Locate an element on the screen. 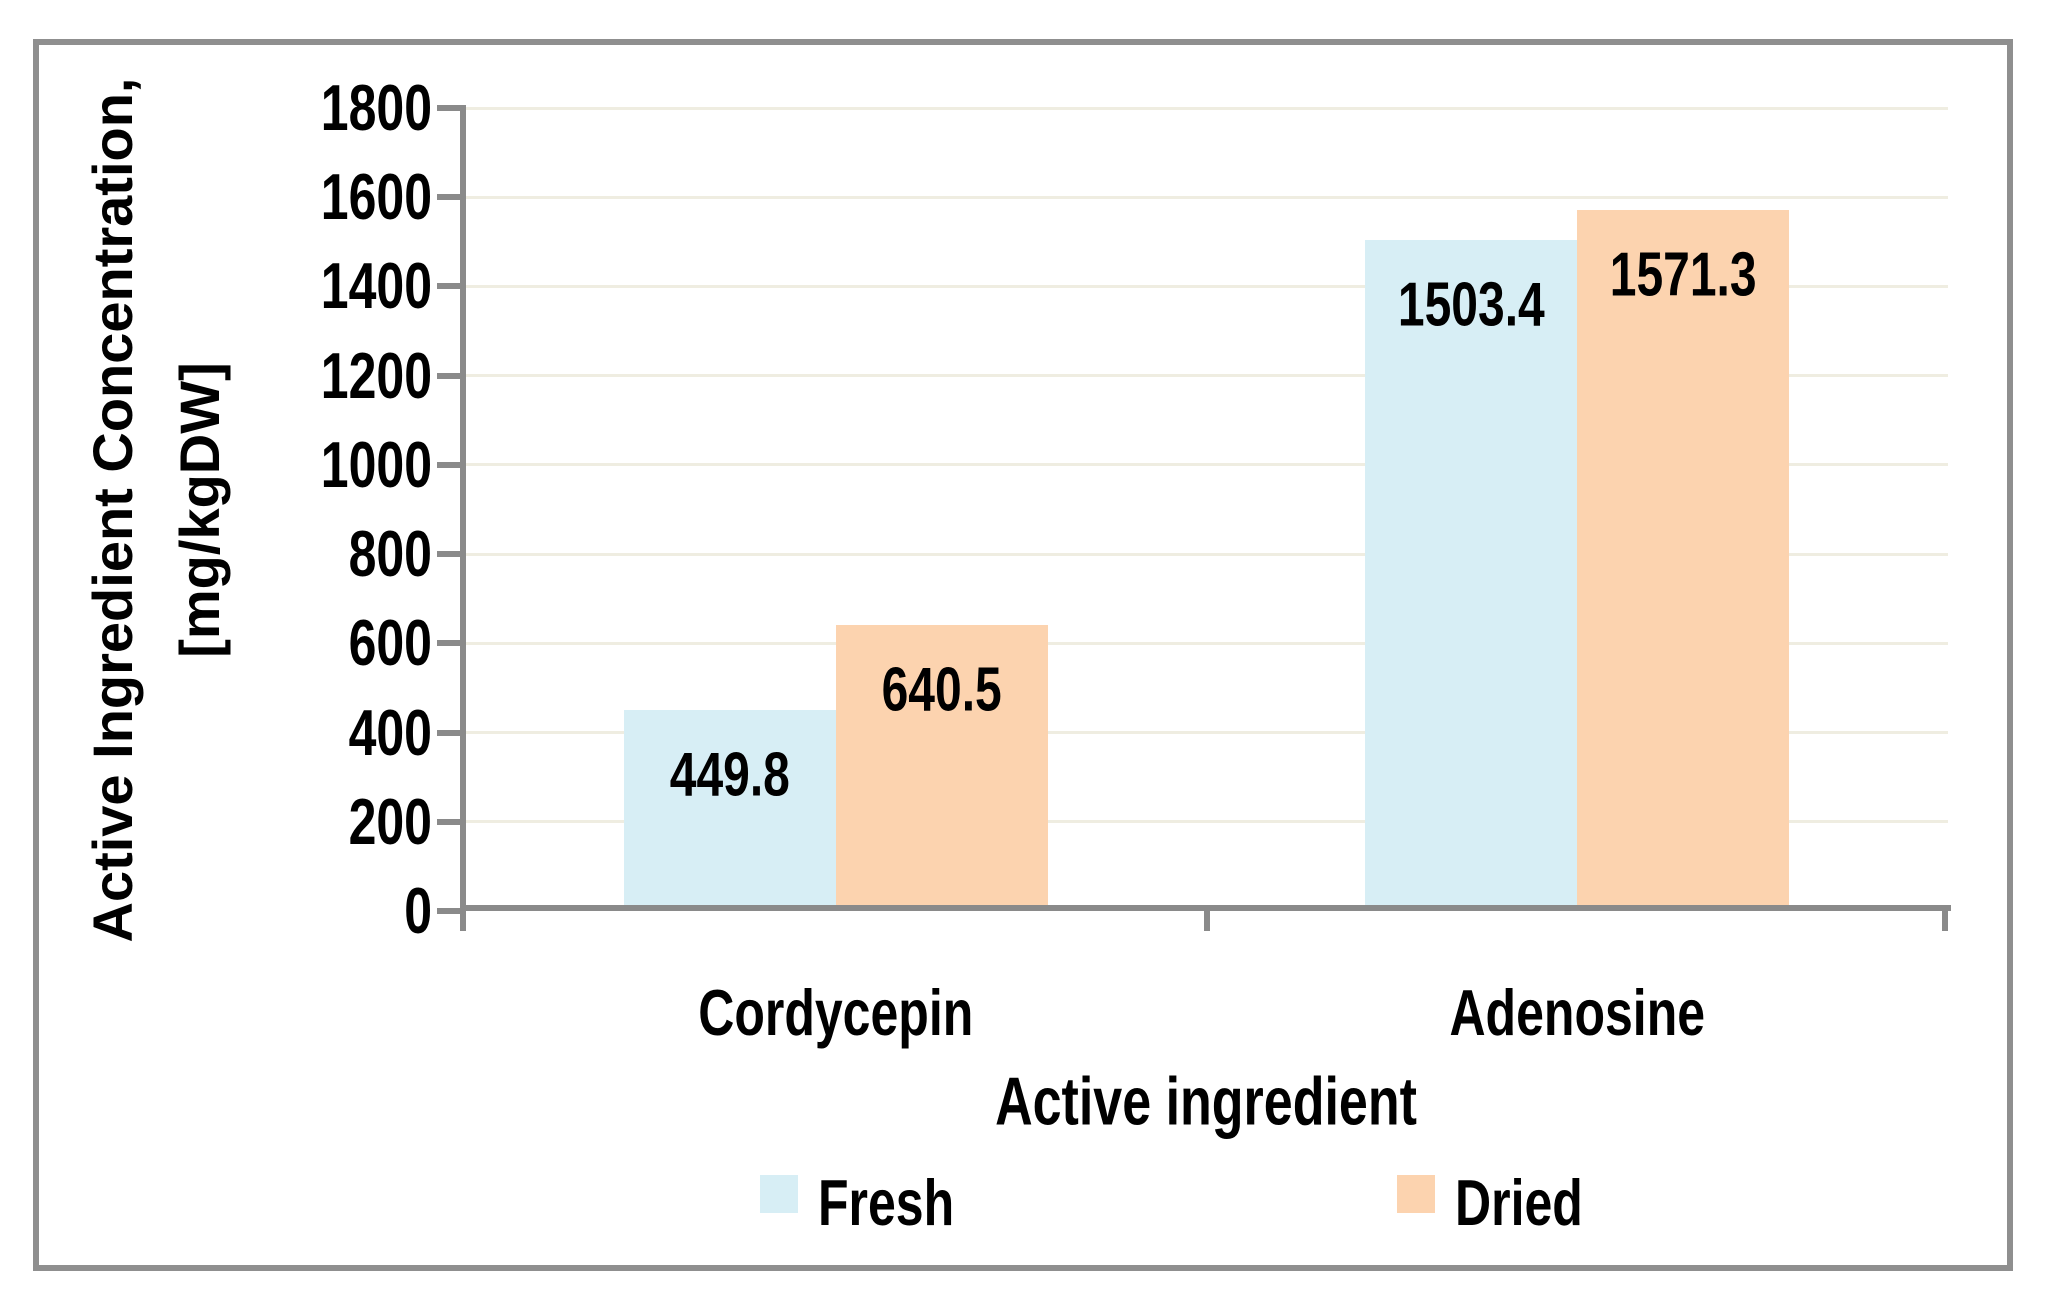  y-tick-label-800: 800 is located at coordinates (390, 554).